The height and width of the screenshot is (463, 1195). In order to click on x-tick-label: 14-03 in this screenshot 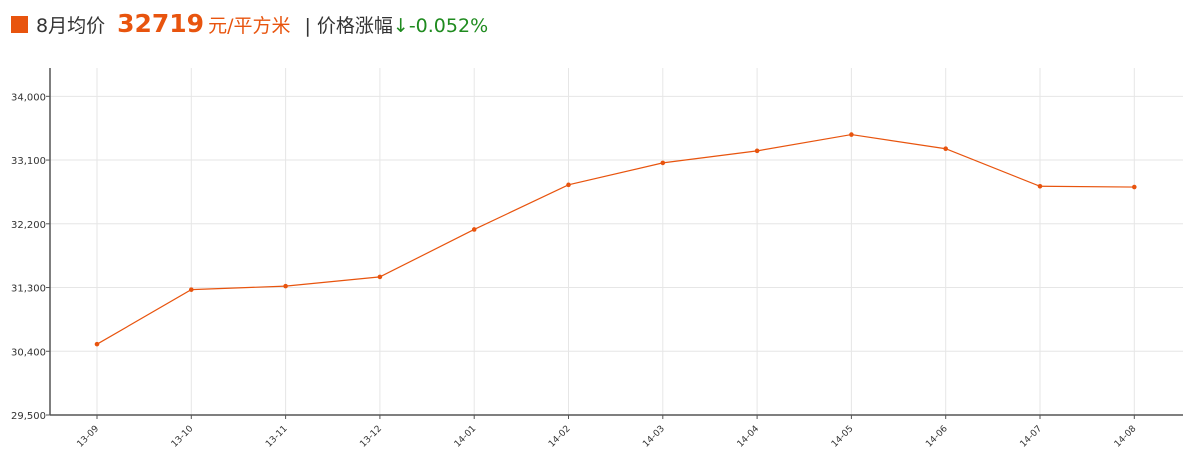, I will do `click(654, 437)`.